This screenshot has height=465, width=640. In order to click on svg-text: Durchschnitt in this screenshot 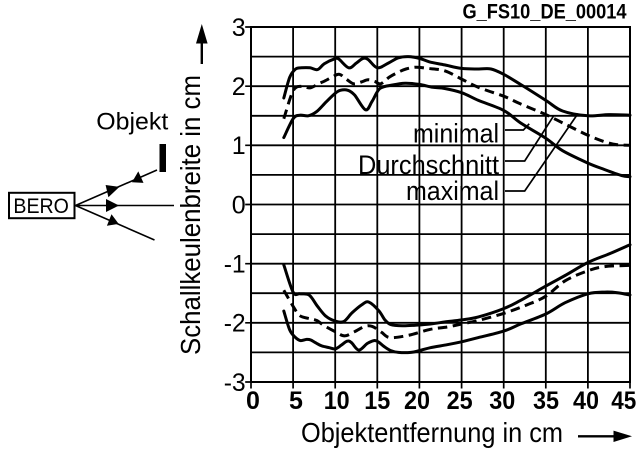, I will do `click(428, 165)`.